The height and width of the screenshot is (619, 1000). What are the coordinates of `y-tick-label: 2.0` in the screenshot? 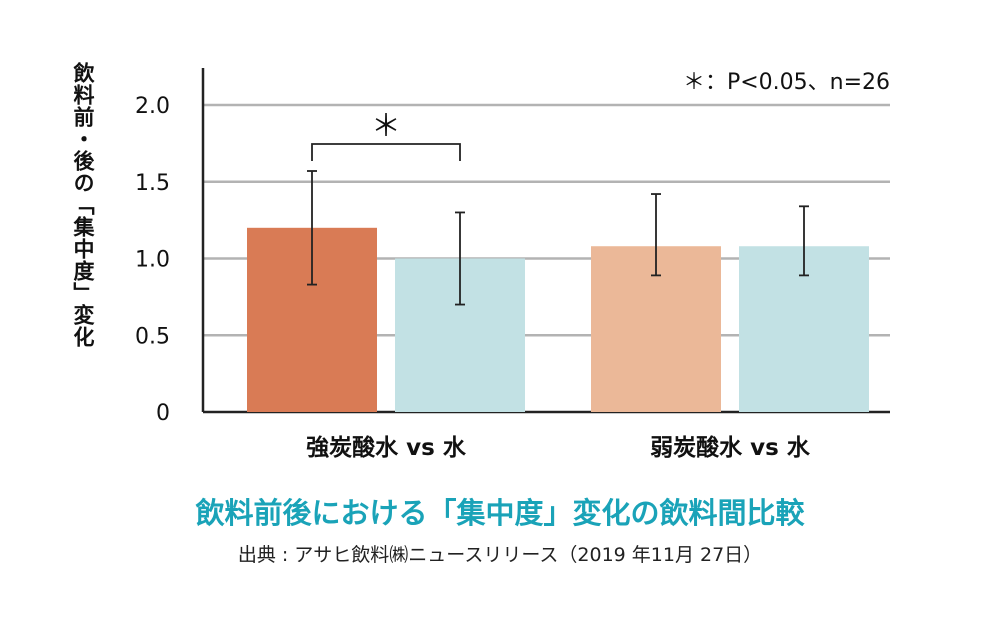 It's located at (152, 106).